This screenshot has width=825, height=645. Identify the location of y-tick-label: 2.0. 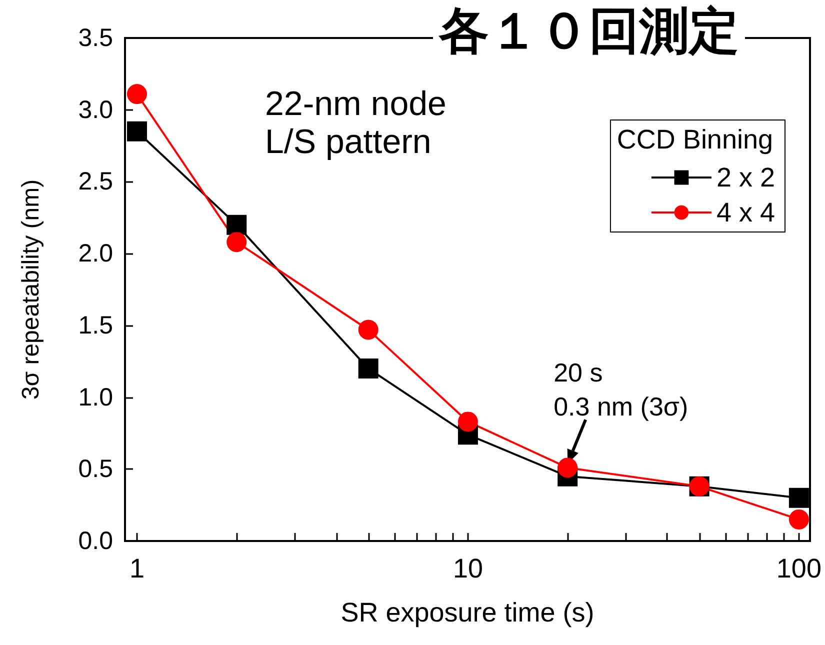
(95, 254).